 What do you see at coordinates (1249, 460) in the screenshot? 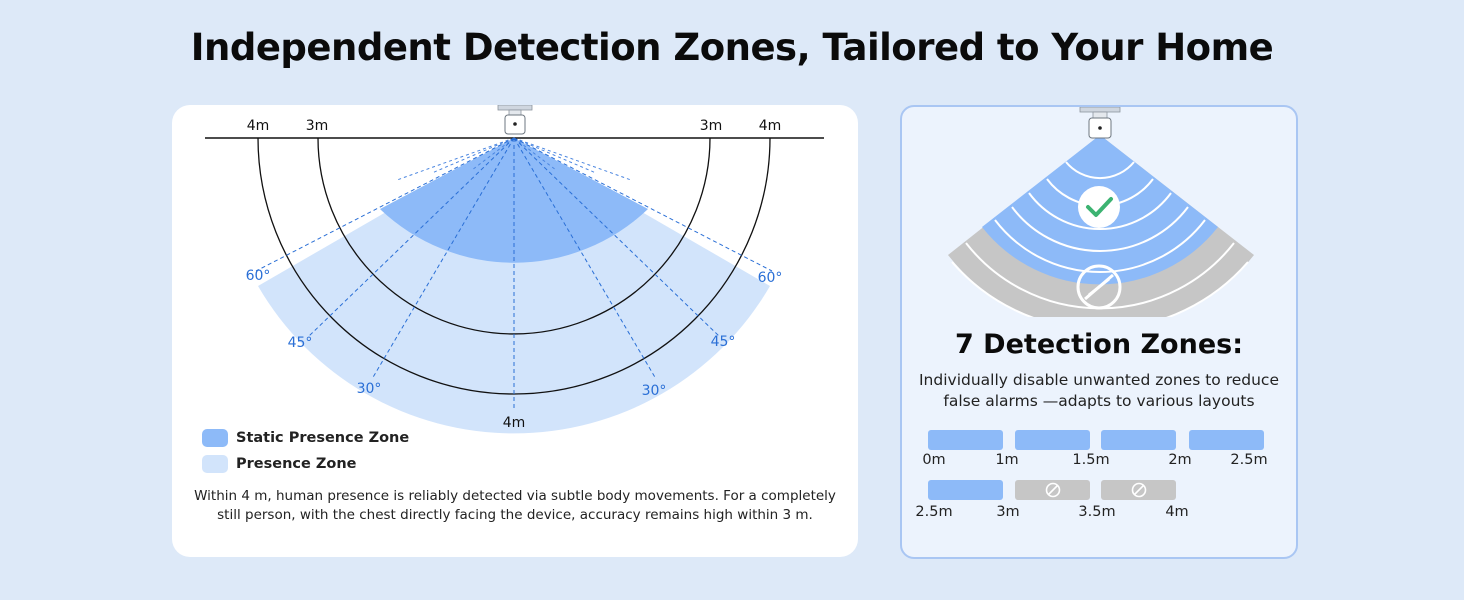
I see `zone-label-2.5m: 2.5m` at bounding box center [1249, 460].